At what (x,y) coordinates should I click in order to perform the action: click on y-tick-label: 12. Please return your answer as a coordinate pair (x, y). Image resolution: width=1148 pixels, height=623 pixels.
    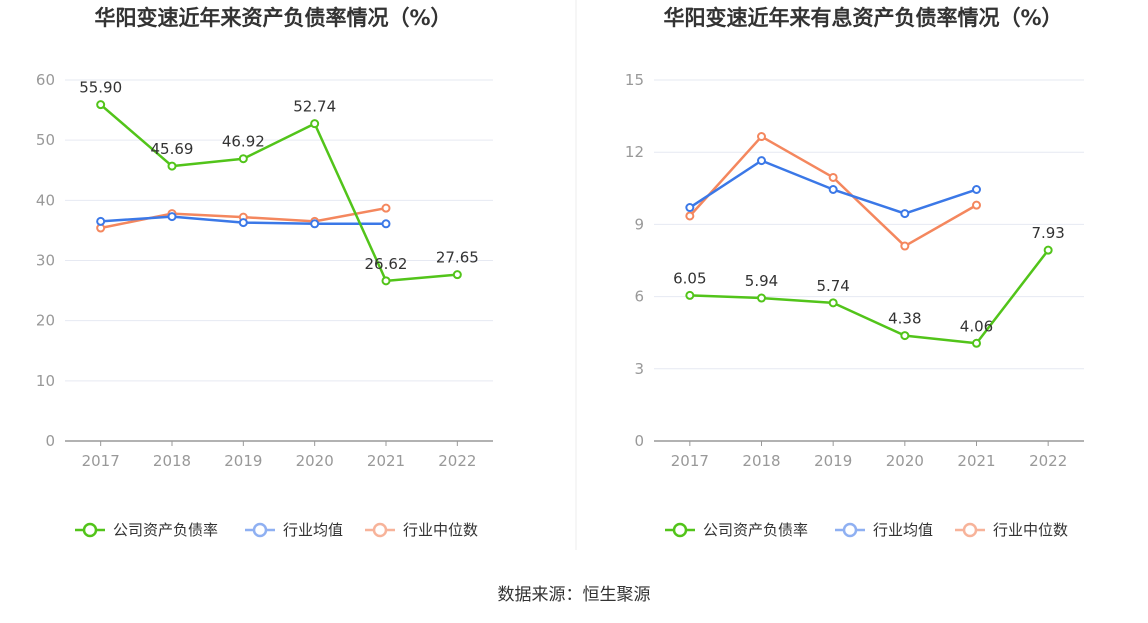
    Looking at the image, I should click on (634, 152).